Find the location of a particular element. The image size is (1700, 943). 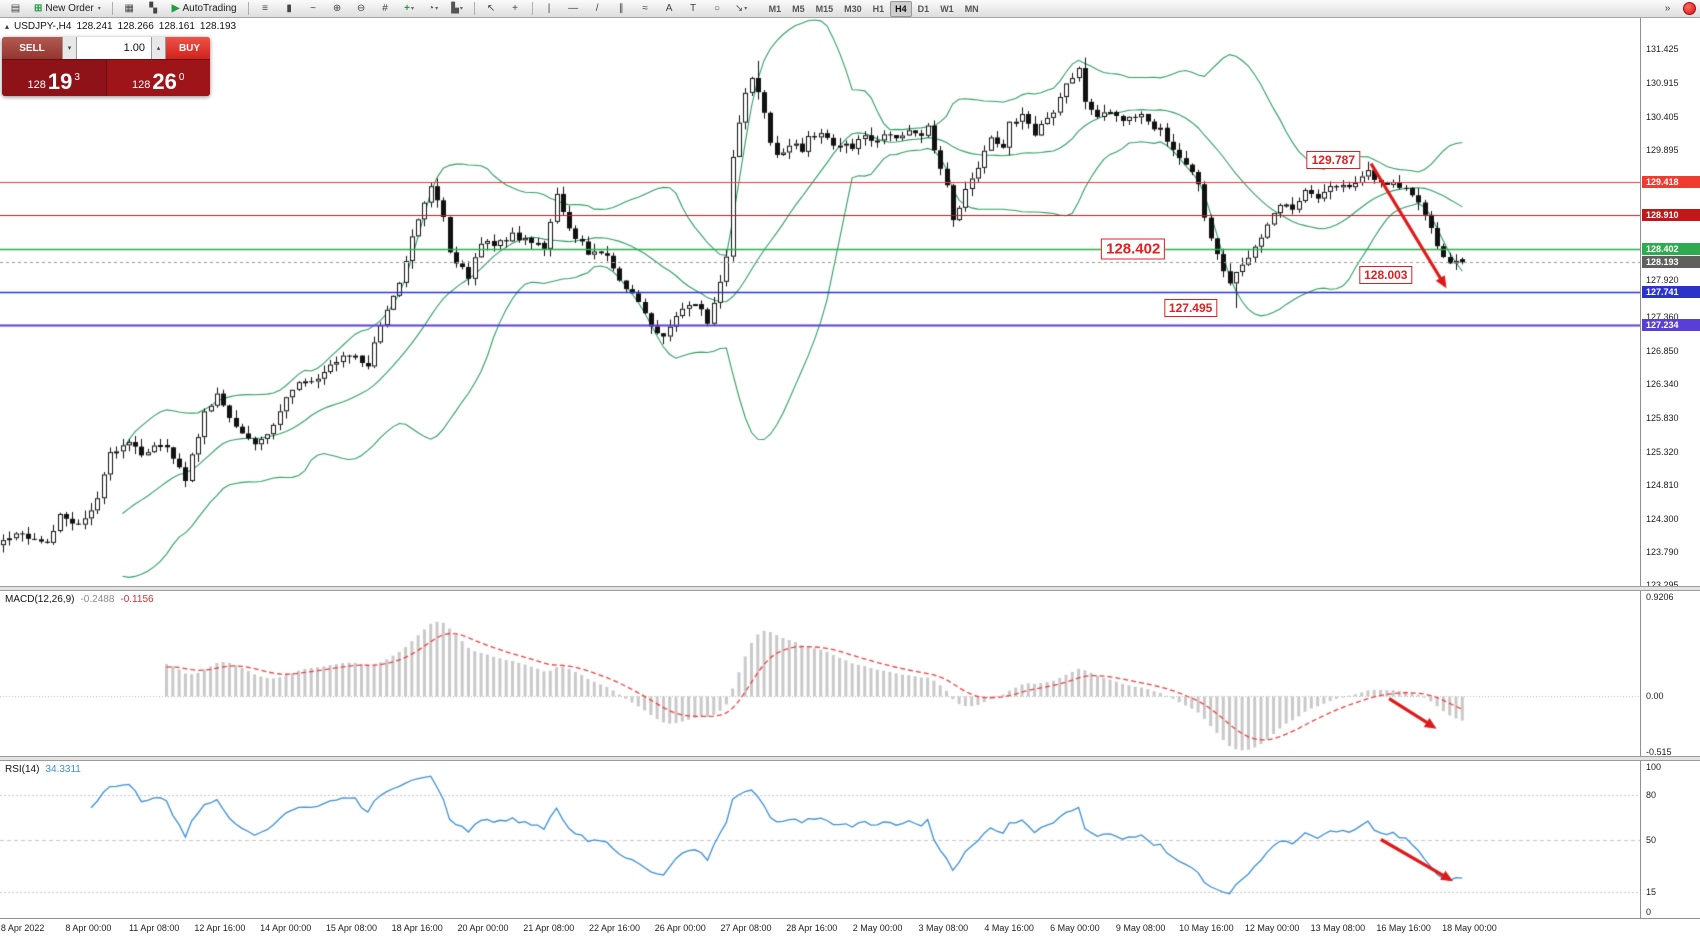

rsi-axis-label: 50 is located at coordinates (1651, 839).